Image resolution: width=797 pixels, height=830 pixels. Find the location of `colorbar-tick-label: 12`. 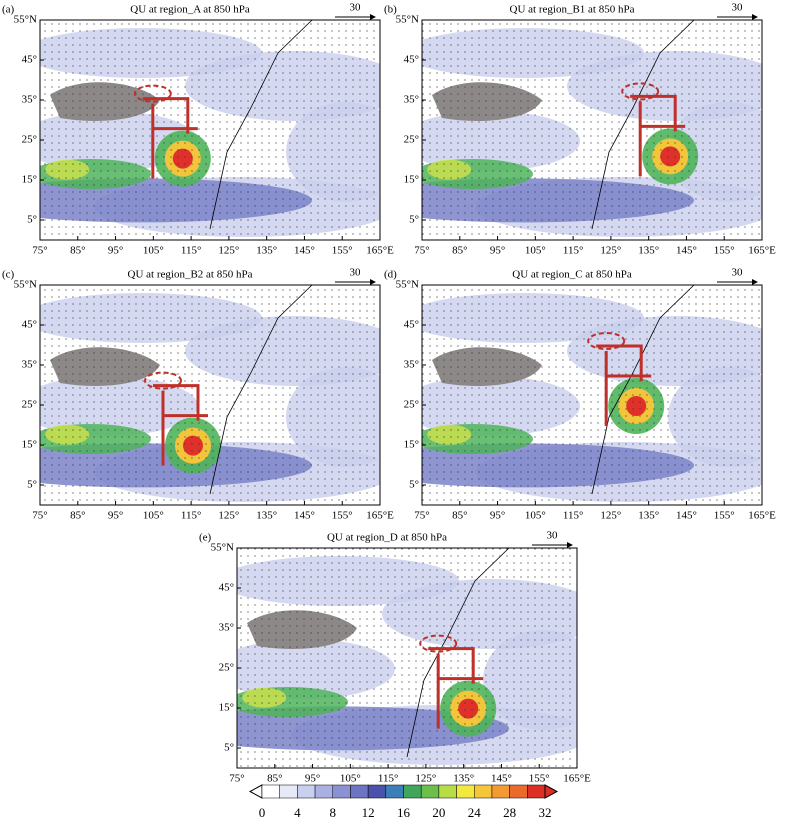

colorbar-tick-label: 12 is located at coordinates (368, 812).